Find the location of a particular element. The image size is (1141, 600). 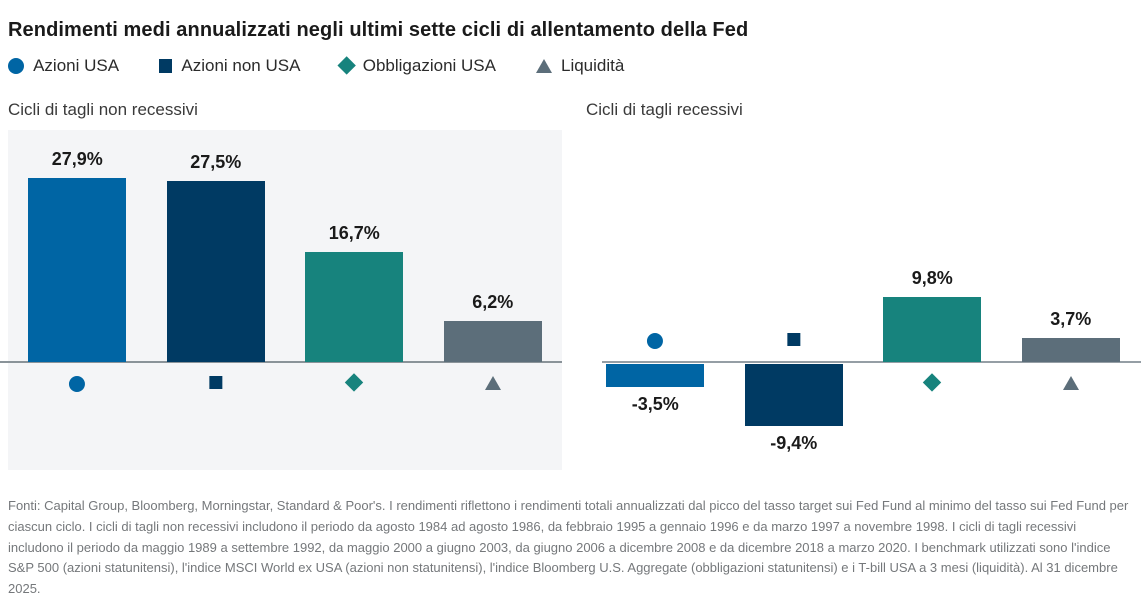

legend-label: Liquidità is located at coordinates (593, 65).